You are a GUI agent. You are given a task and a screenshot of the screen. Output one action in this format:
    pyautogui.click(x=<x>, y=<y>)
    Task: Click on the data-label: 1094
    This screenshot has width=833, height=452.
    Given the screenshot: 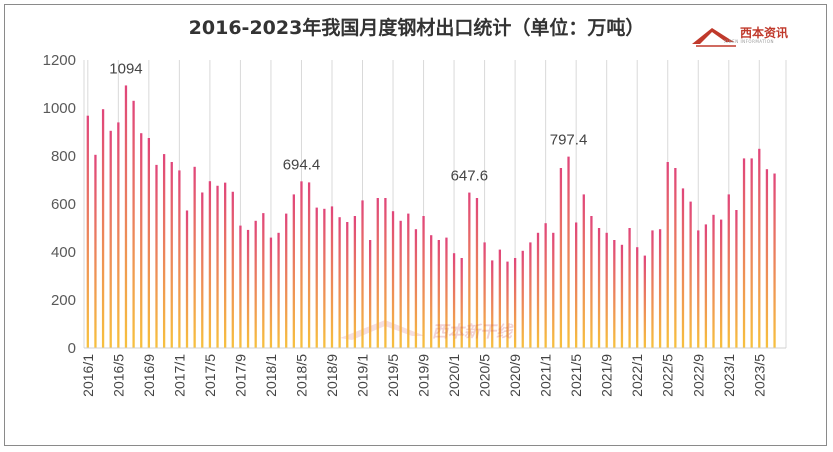 What is the action you would take?
    pyautogui.click(x=125, y=68)
    